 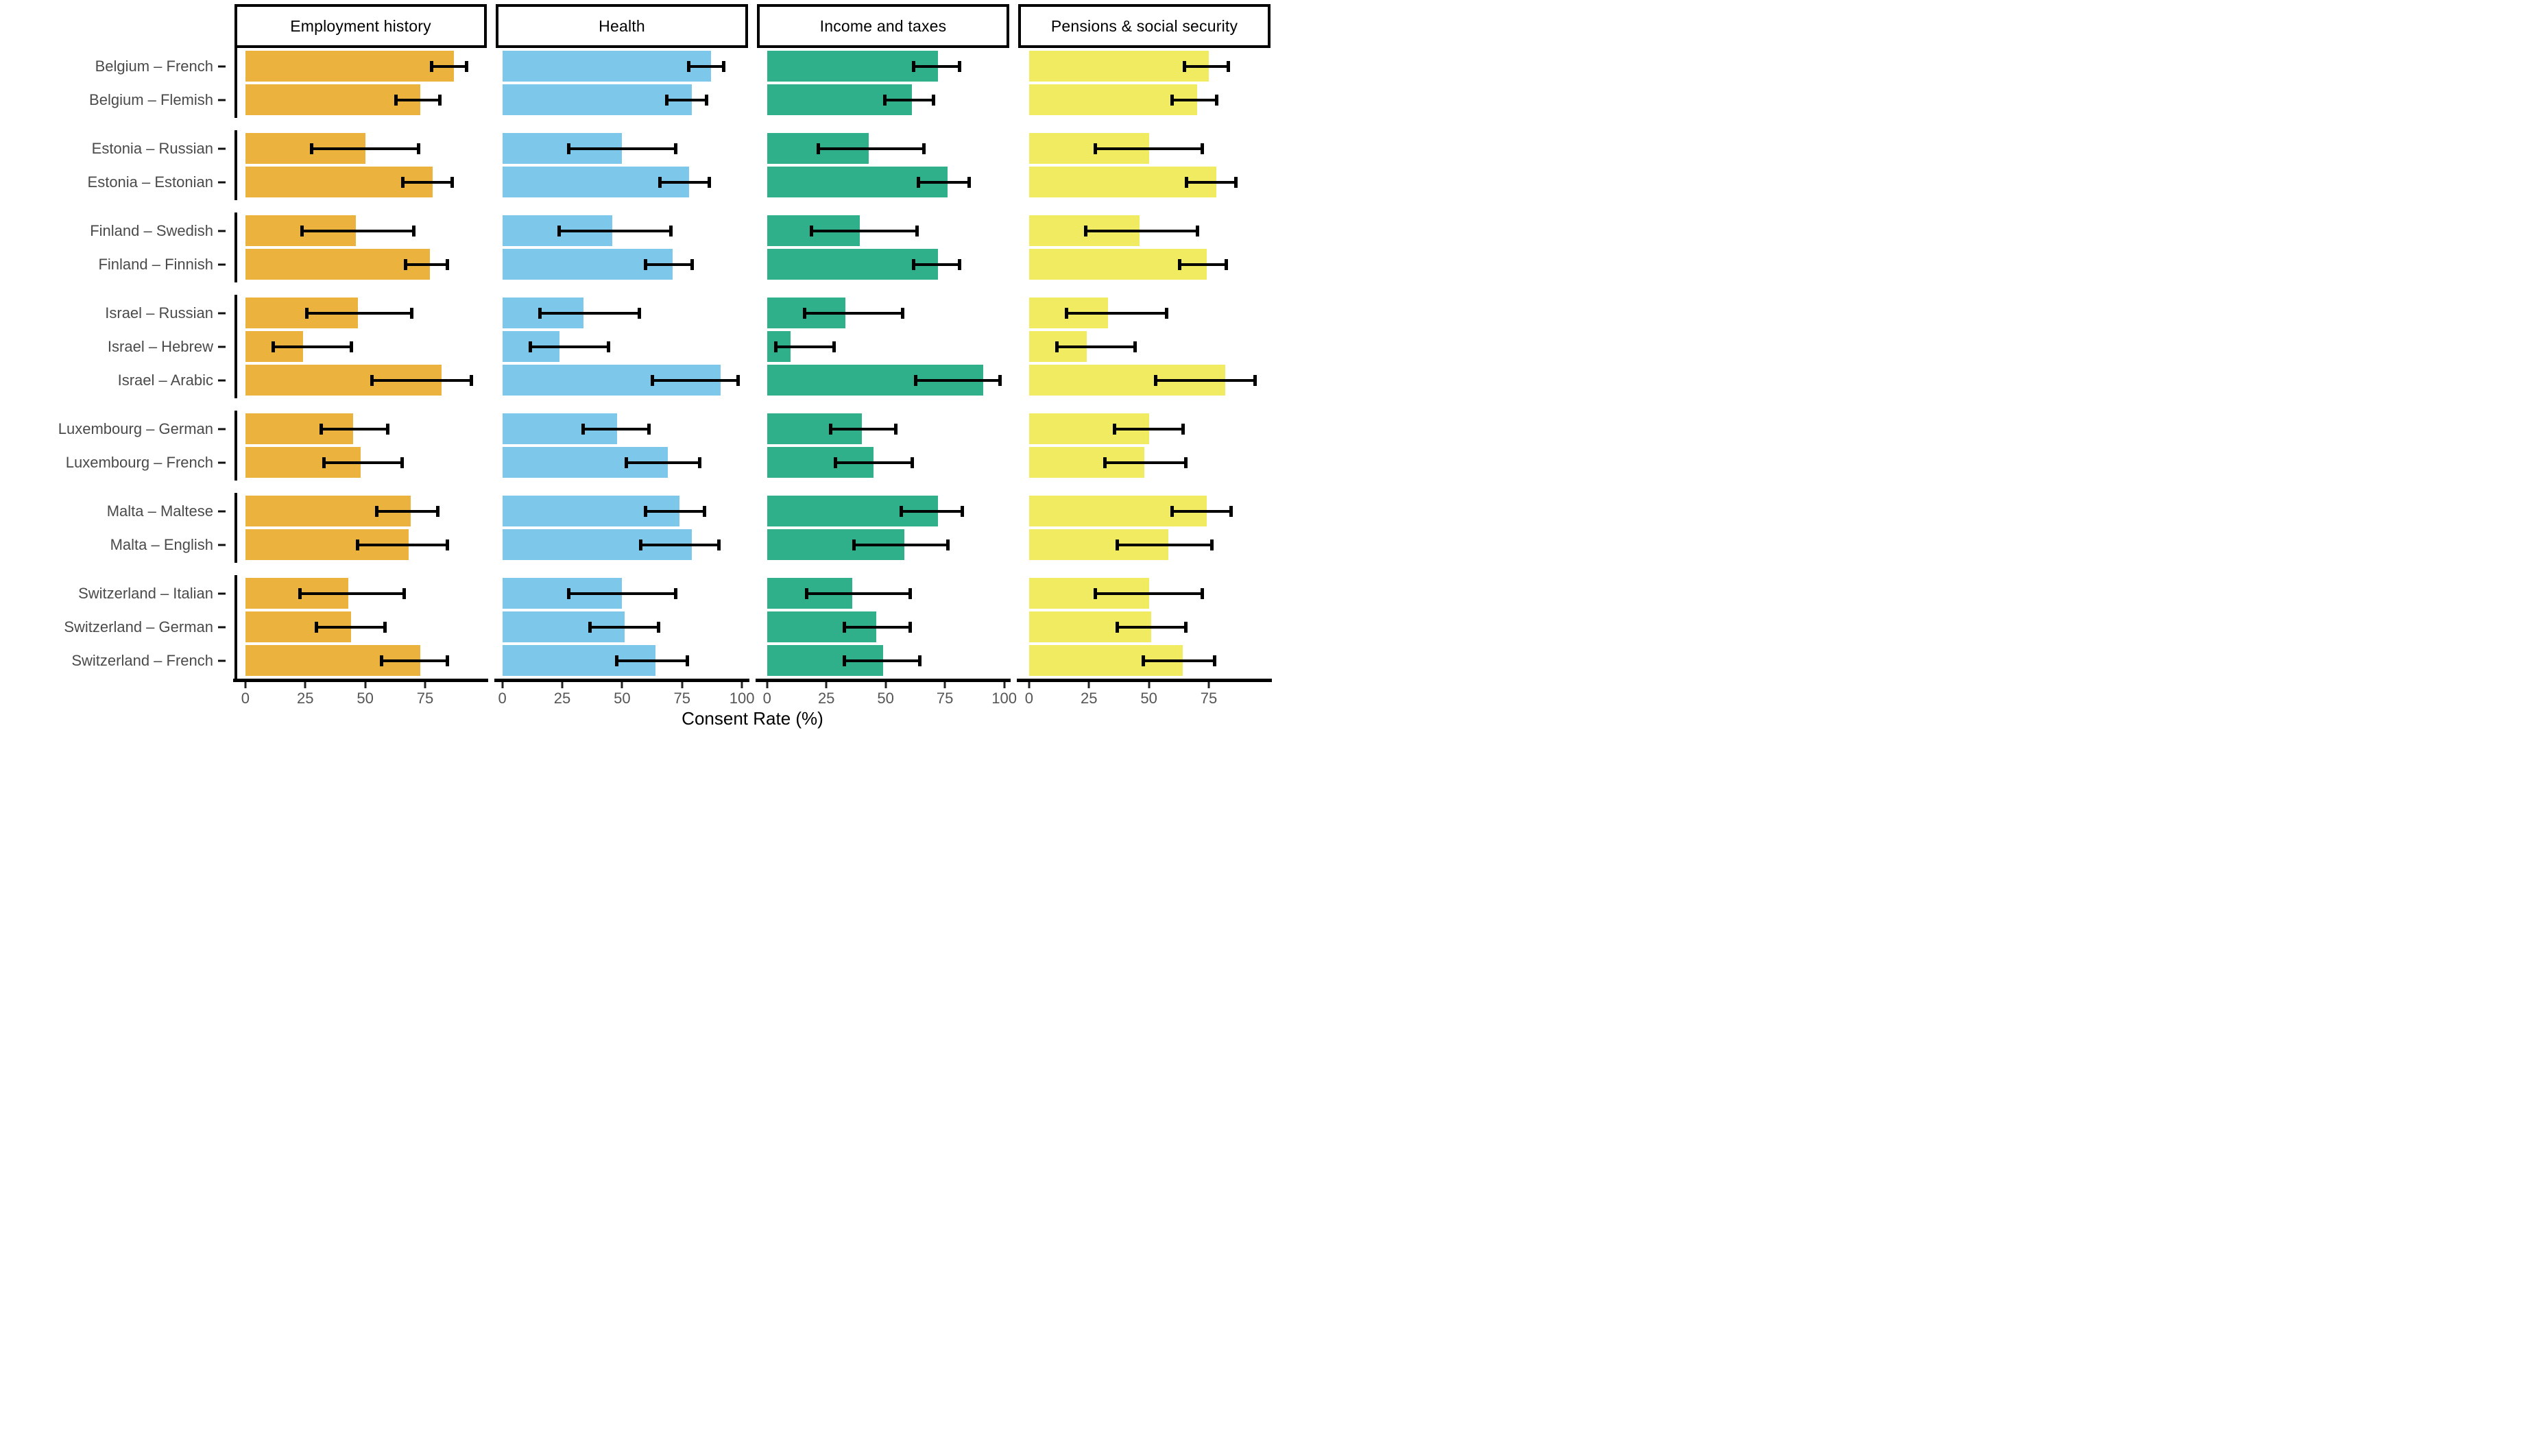 I want to click on y-axis-label: Switzerland – Italian, so click(x=113, y=593).